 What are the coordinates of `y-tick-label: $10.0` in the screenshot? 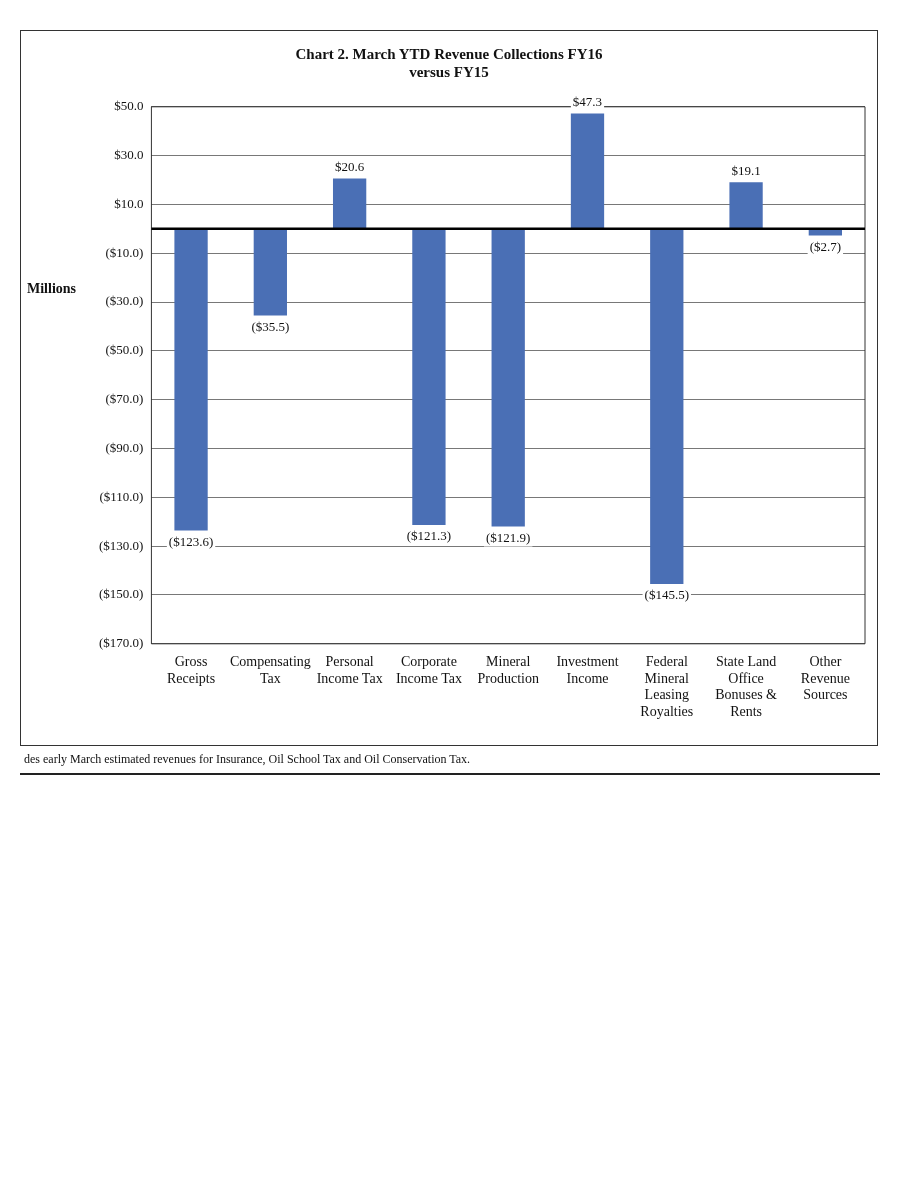 It's located at (129, 203).